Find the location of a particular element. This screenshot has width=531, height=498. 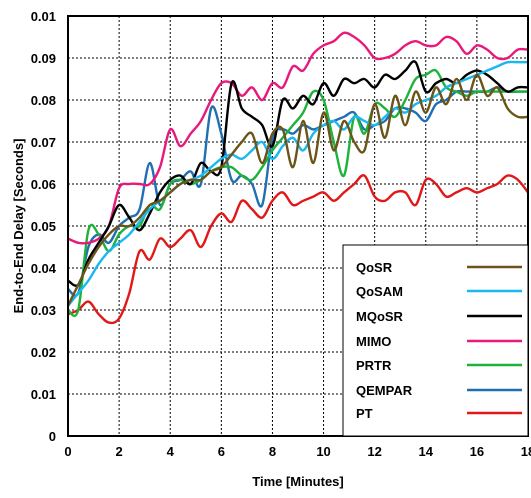

x-tick-label: 12 is located at coordinates (374, 451).